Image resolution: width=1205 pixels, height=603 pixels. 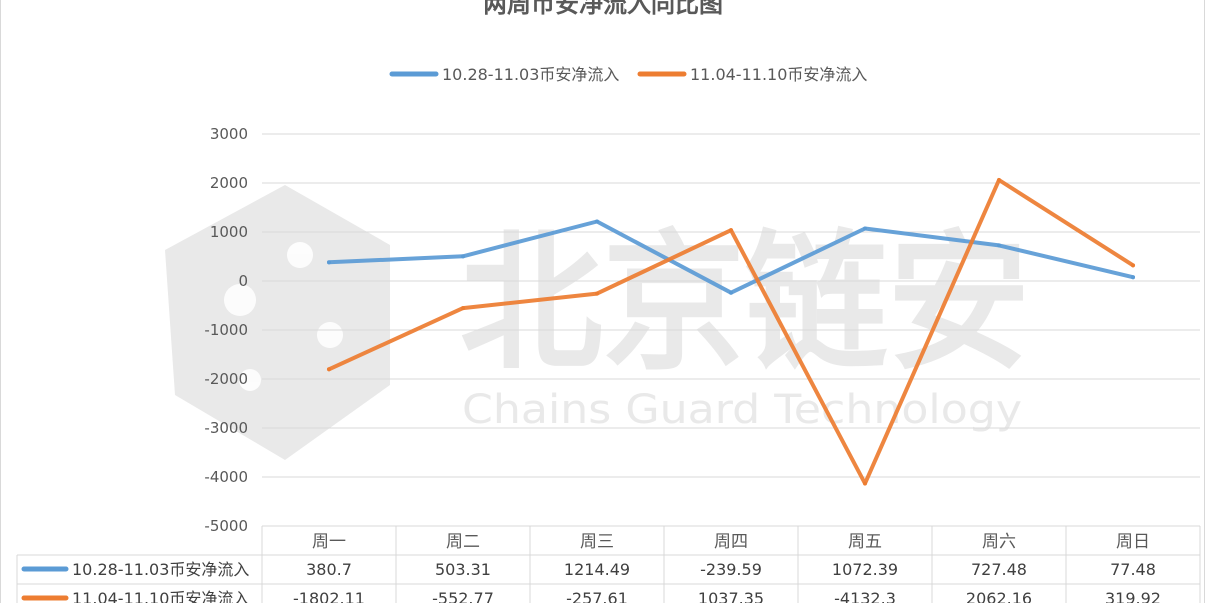 What do you see at coordinates (742, 410) in the screenshot?
I see `watermark-sub: Chains Guard Technology` at bounding box center [742, 410].